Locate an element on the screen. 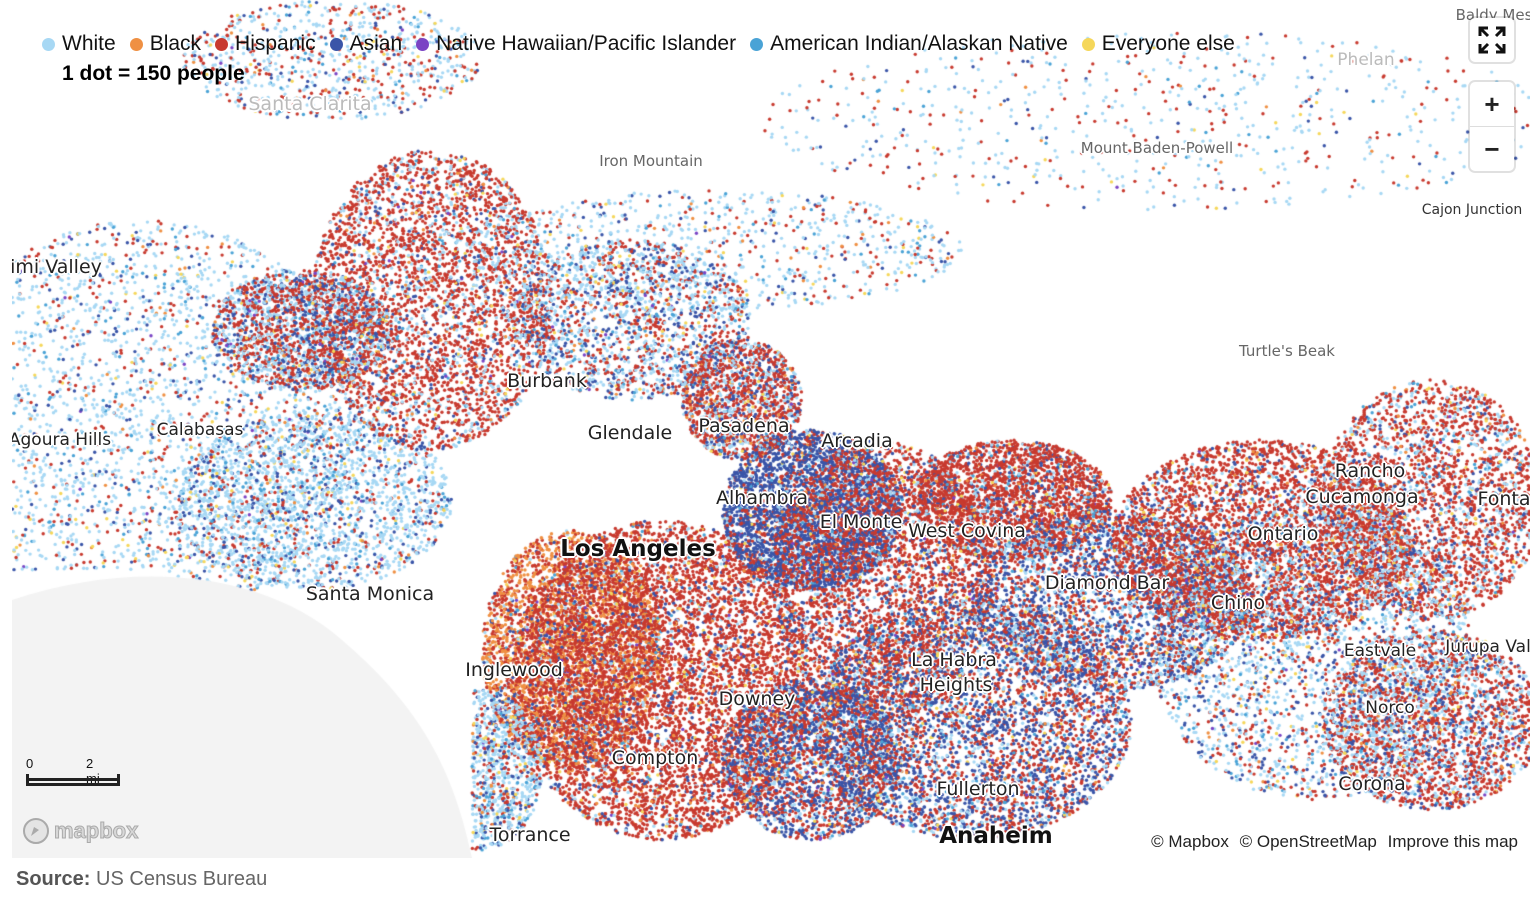 The image size is (1536, 904). legend-item-black: Black is located at coordinates (165, 44).